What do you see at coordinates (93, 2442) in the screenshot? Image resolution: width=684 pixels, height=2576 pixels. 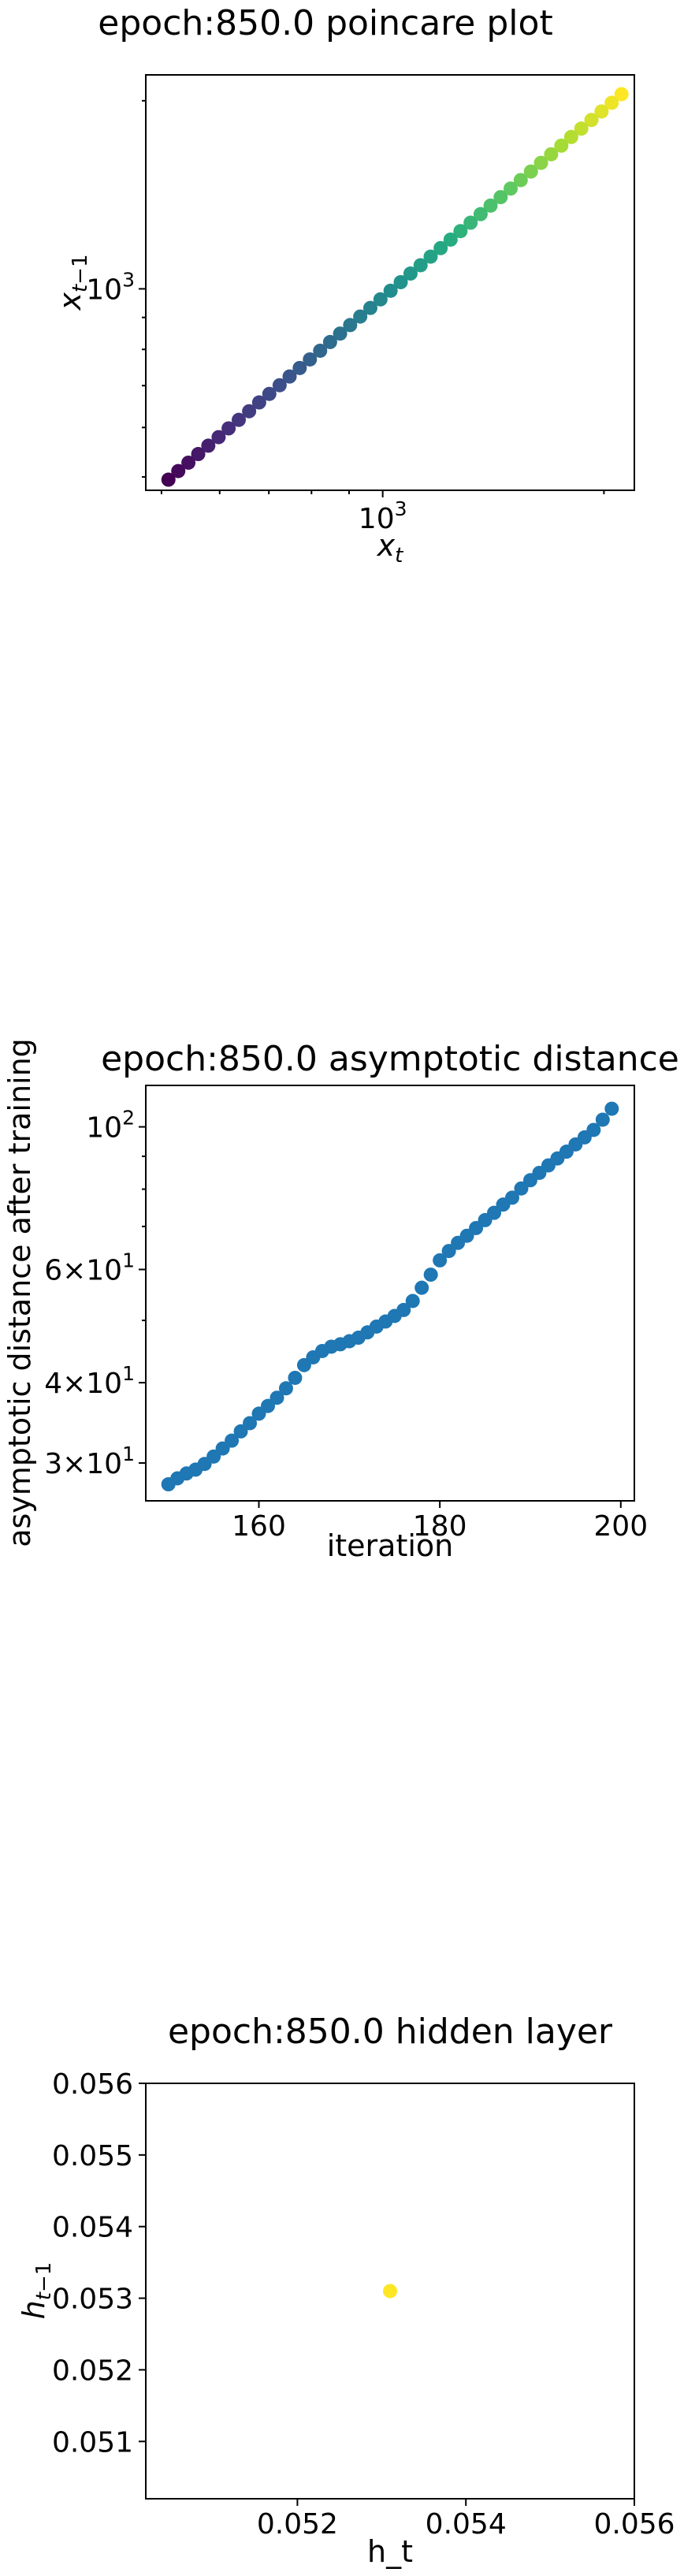 I see `hidden-y-tick-label: 0.051` at bounding box center [93, 2442].